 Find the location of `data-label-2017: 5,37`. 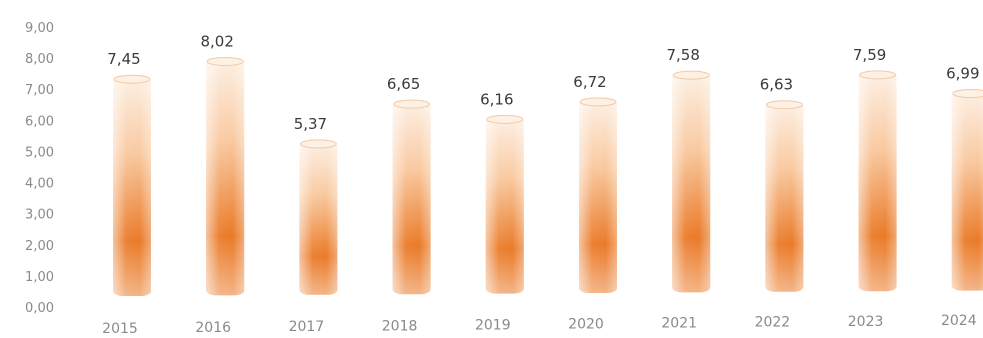

data-label-2017: 5,37 is located at coordinates (310, 124).